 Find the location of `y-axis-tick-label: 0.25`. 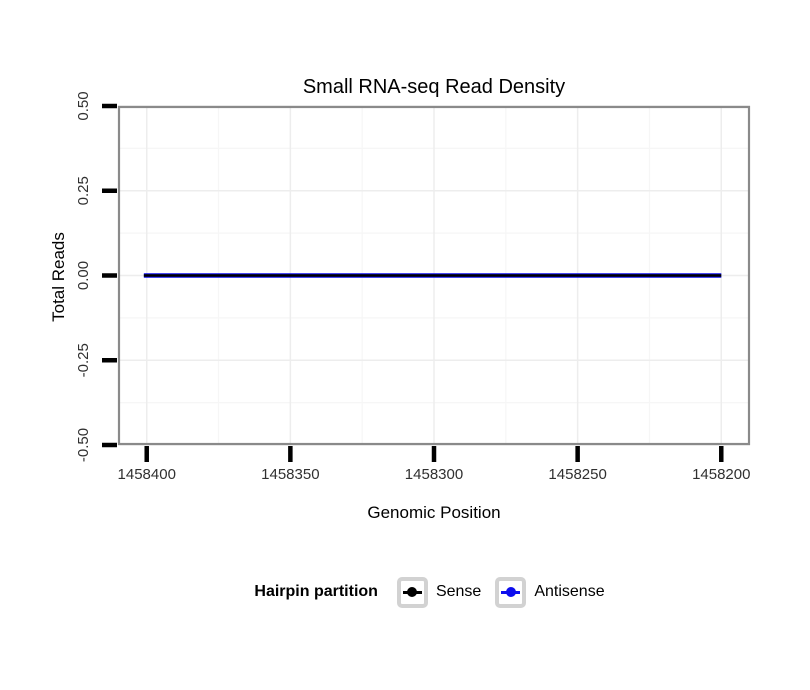

y-axis-tick-label: 0.25 is located at coordinates (83, 190).